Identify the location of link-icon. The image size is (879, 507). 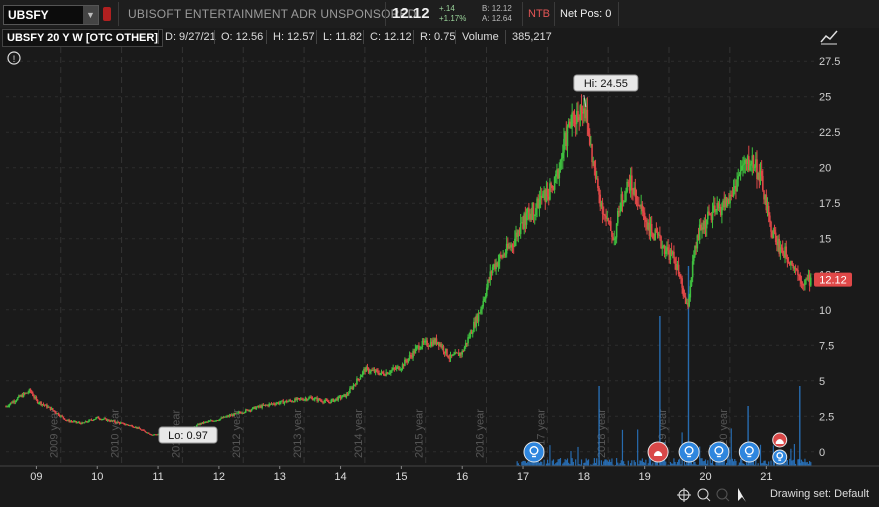
(107, 14).